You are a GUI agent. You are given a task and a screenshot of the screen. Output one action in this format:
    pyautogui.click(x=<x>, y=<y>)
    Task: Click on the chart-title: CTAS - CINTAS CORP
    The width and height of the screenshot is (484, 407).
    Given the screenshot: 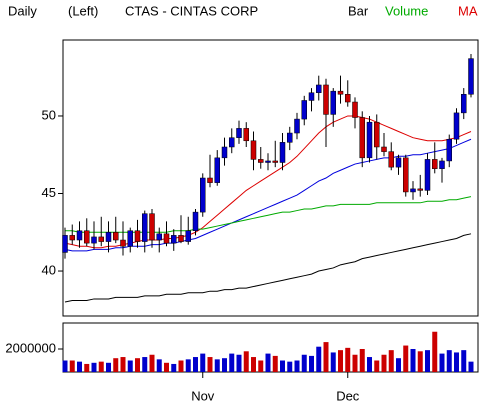 What is the action you would take?
    pyautogui.click(x=191, y=10)
    